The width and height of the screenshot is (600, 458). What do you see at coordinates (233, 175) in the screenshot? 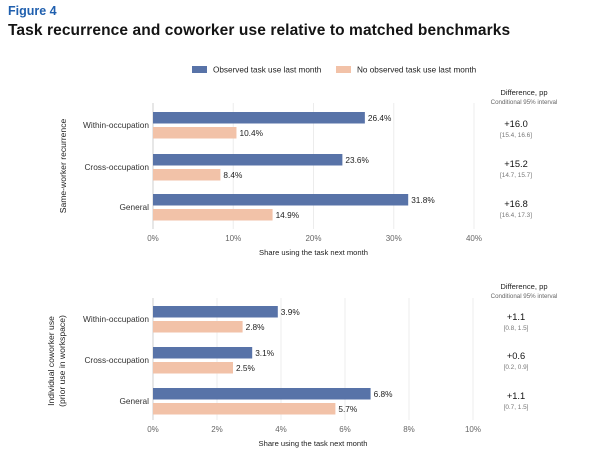
I see `bar-value-label-p0-s1-c1: 8.4%` at bounding box center [233, 175].